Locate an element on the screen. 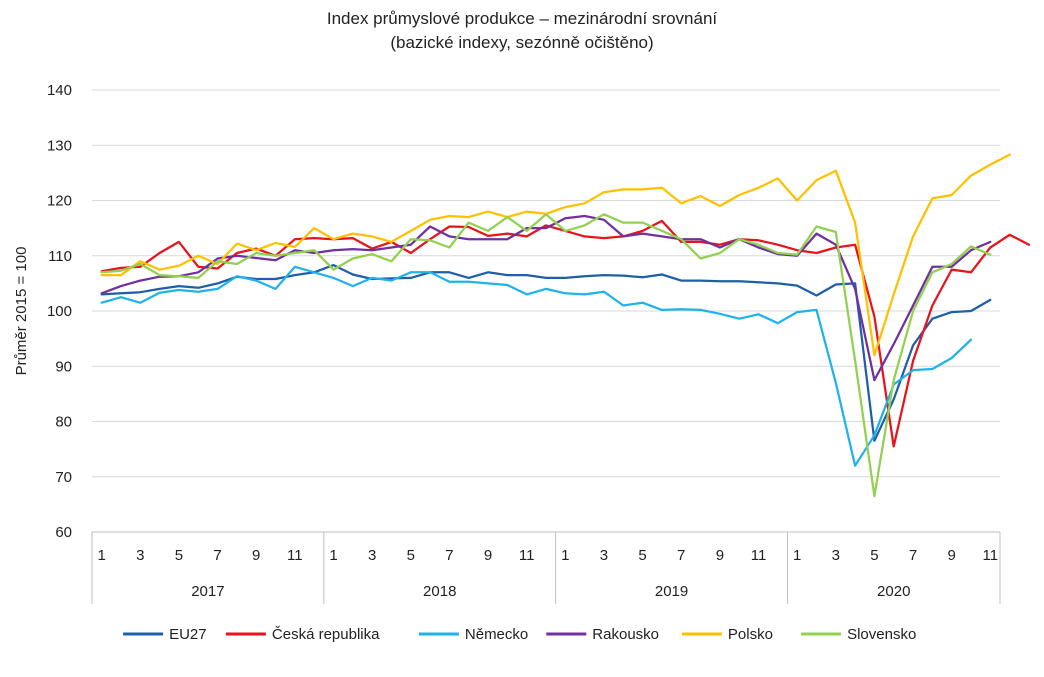 The height and width of the screenshot is (677, 1044). y-tick-label: 80 is located at coordinates (63, 422).